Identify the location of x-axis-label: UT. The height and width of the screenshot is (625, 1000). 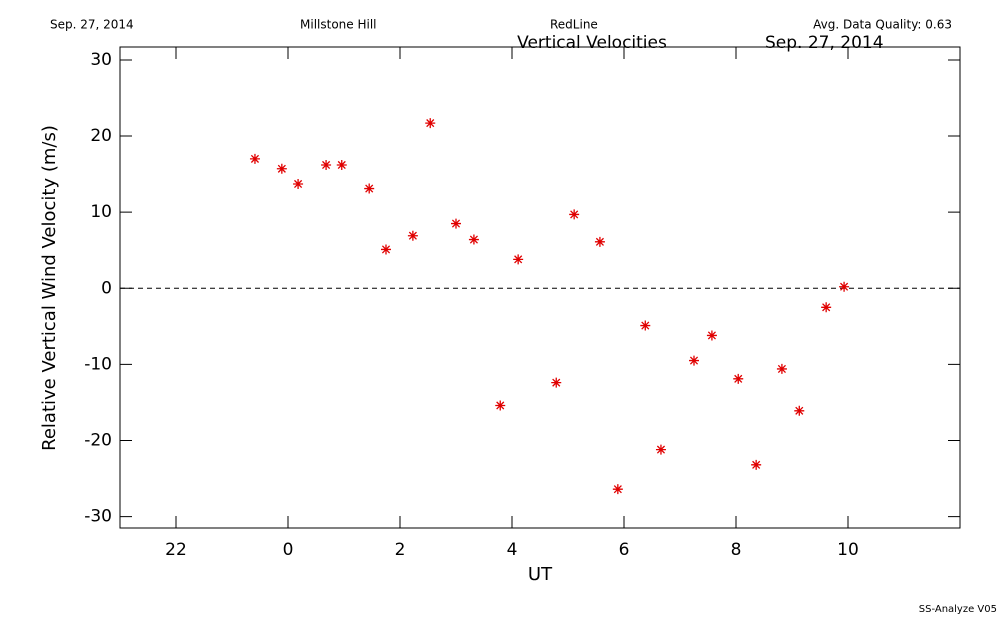
(540, 574).